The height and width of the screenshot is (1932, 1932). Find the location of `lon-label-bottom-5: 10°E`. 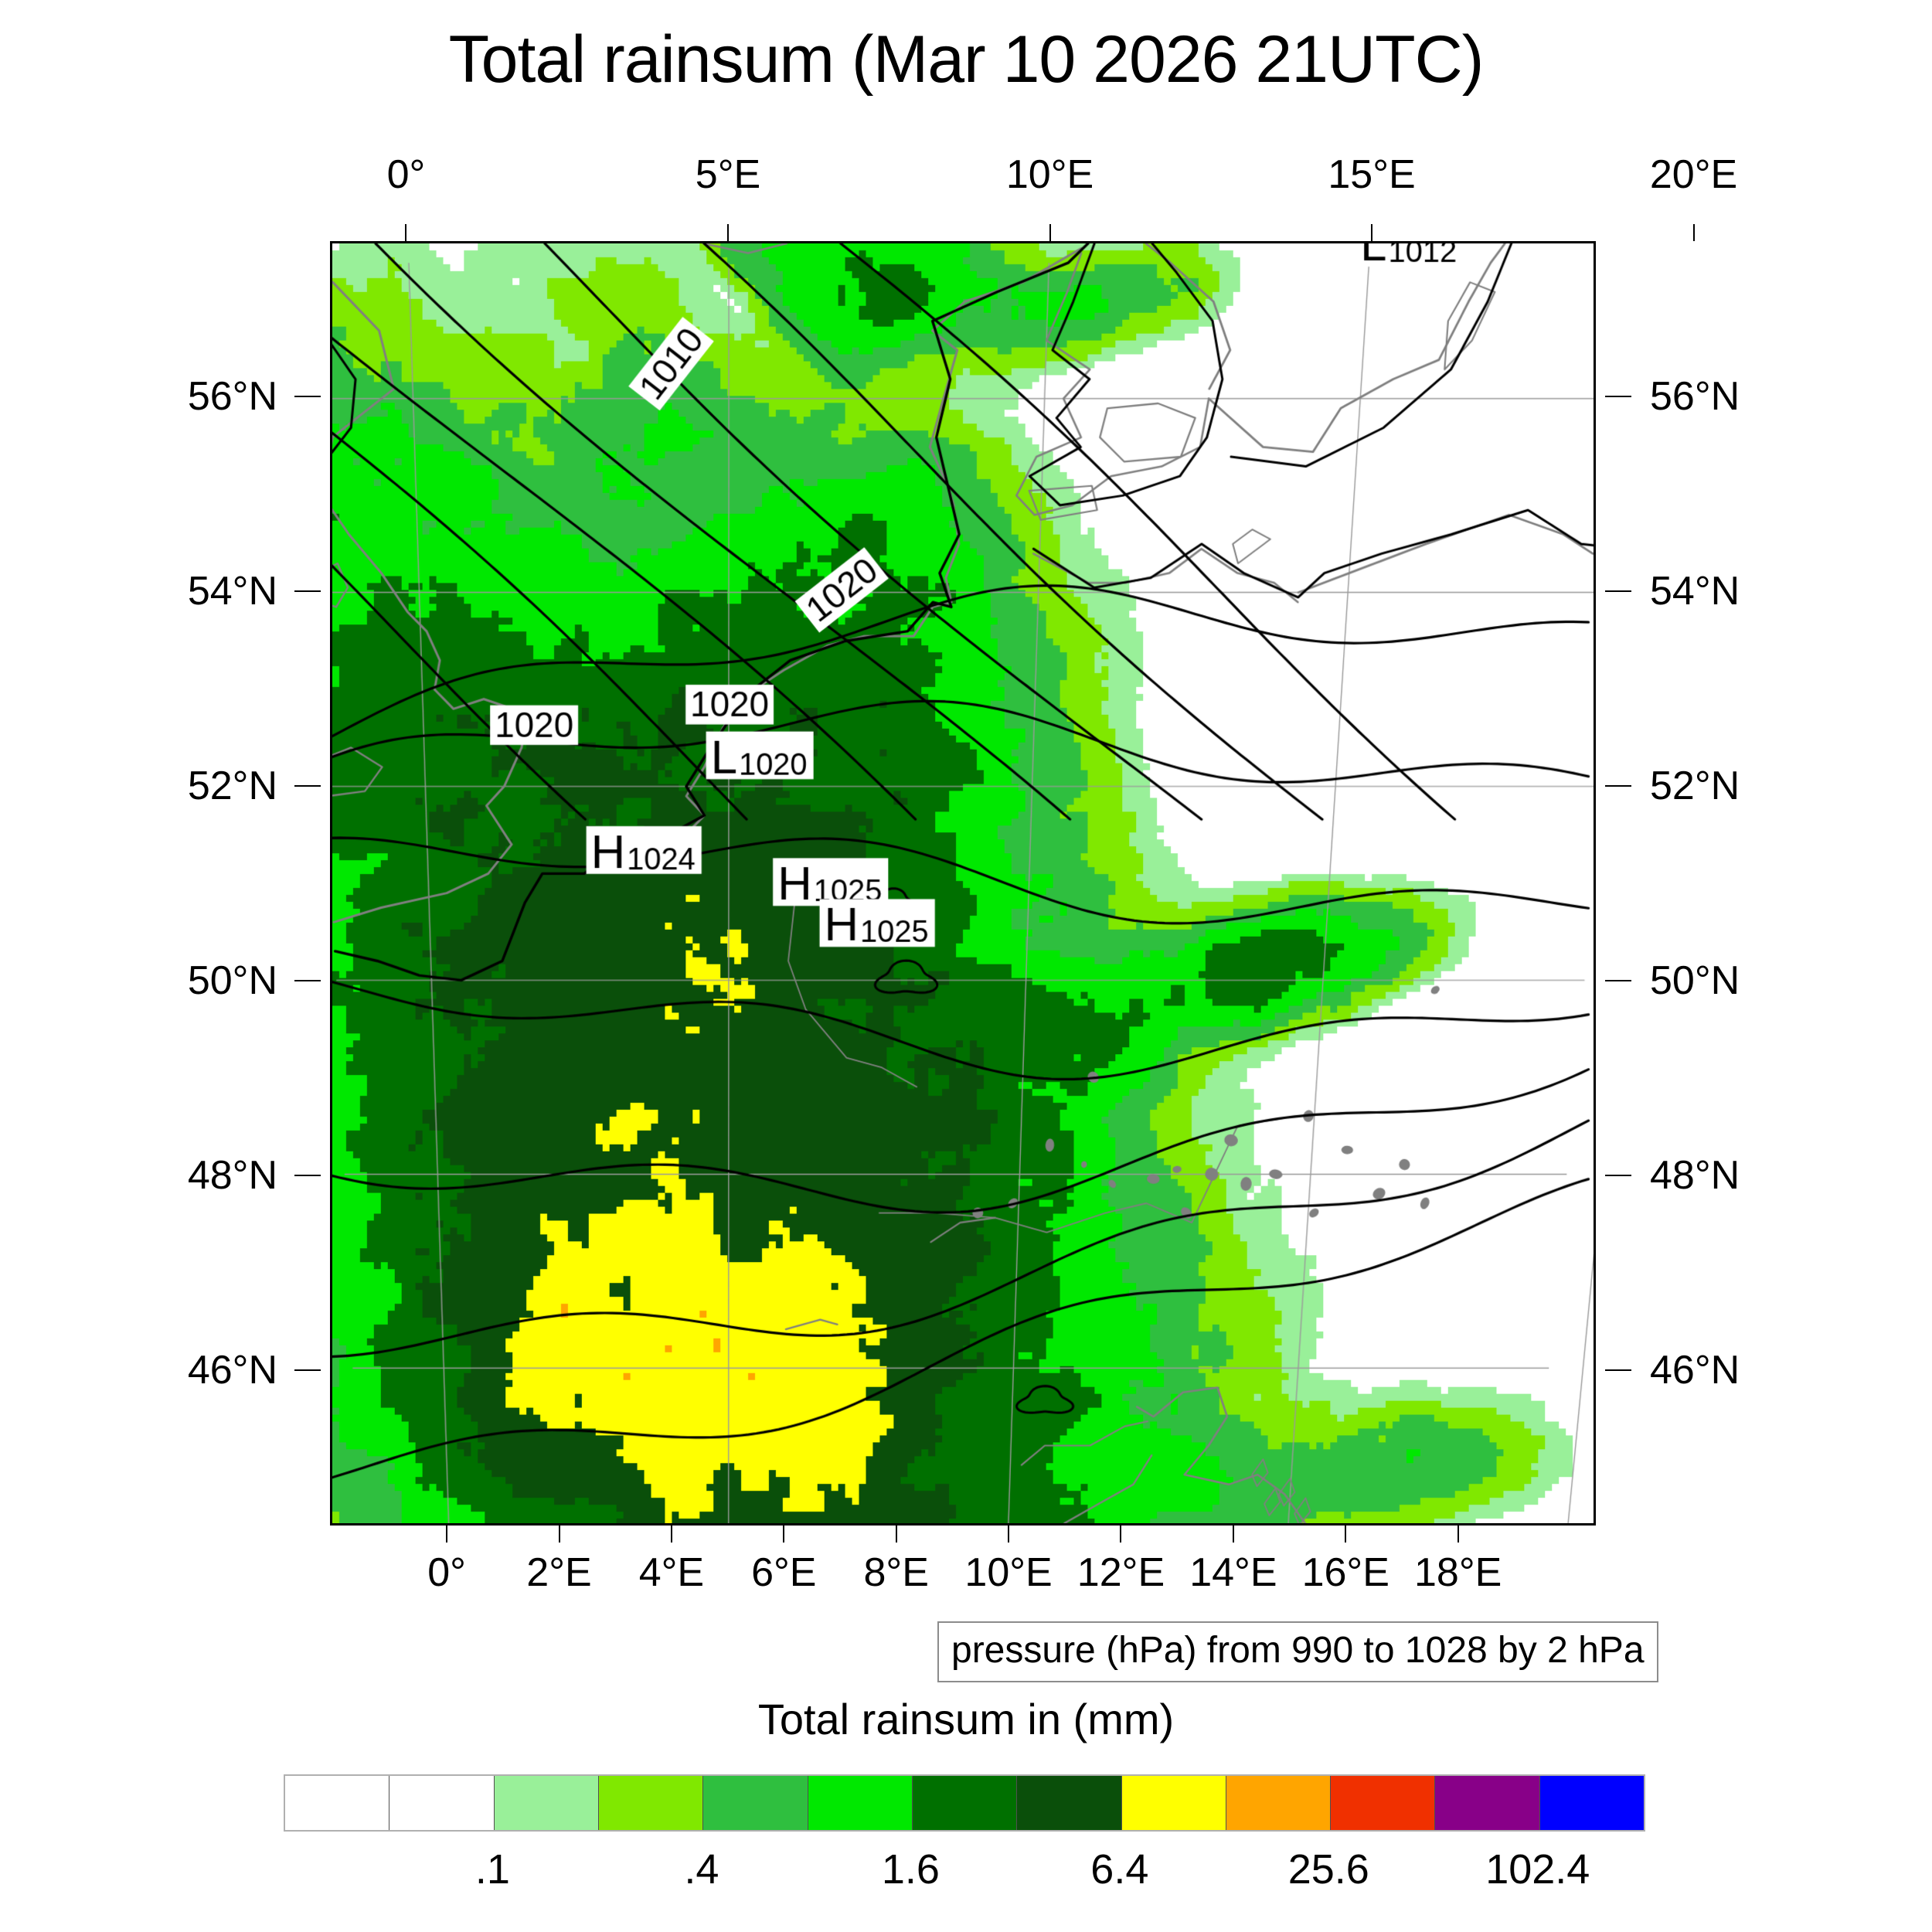

lon-label-bottom-5: 10°E is located at coordinates (1008, 1573).